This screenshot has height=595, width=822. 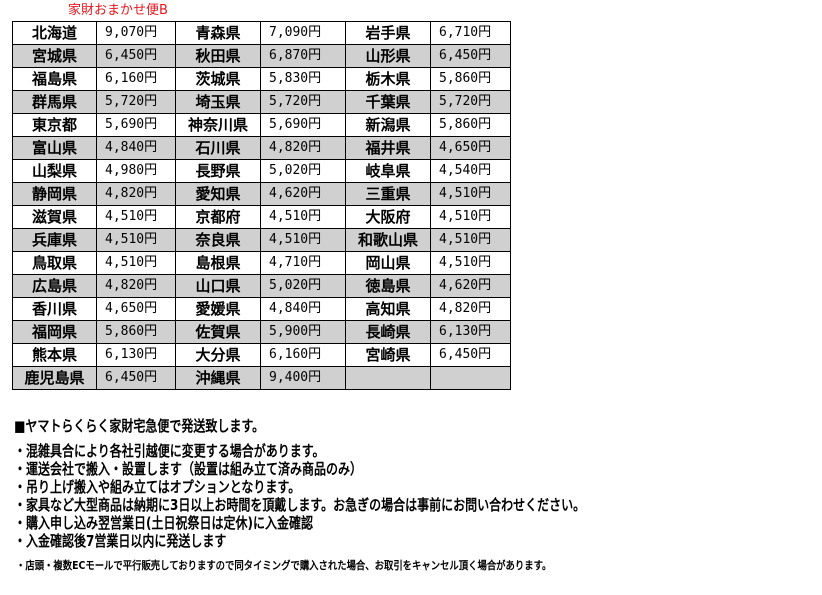 I want to click on prefecture-cell: 大阪府, so click(x=388, y=217).